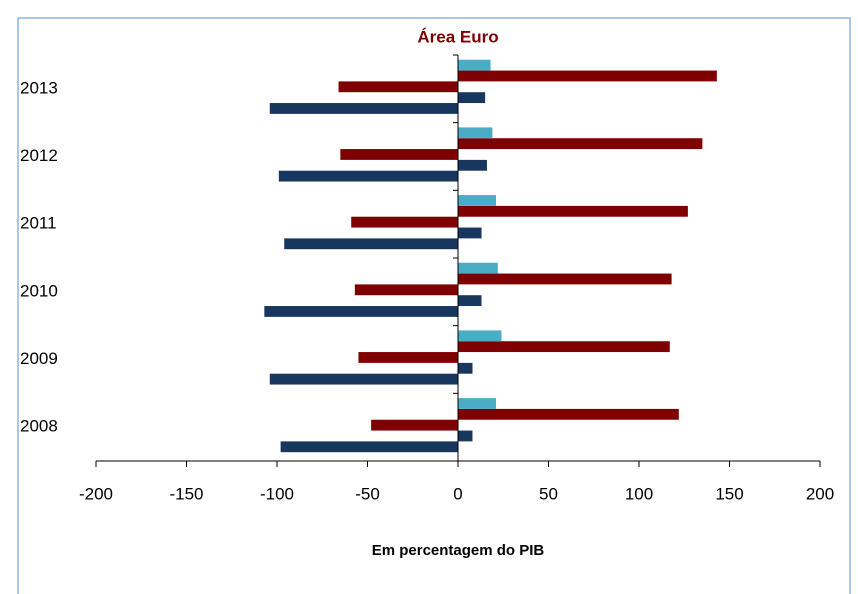 Image resolution: width=858 pixels, height=594 pixels. Describe the element at coordinates (820, 493) in the screenshot. I see `x-tick-label: 200` at that location.